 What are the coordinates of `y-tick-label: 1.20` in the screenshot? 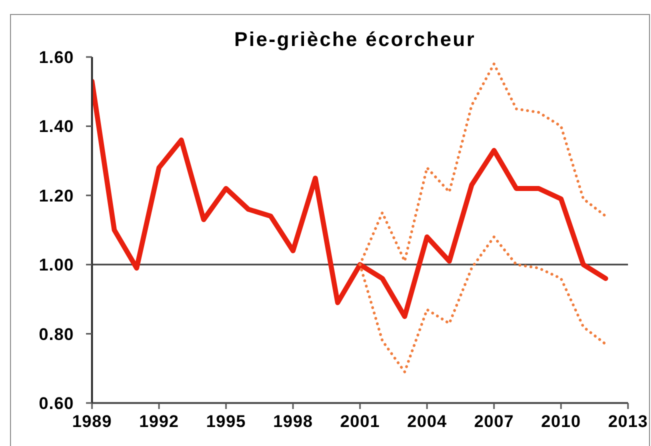 It's located at (56, 196).